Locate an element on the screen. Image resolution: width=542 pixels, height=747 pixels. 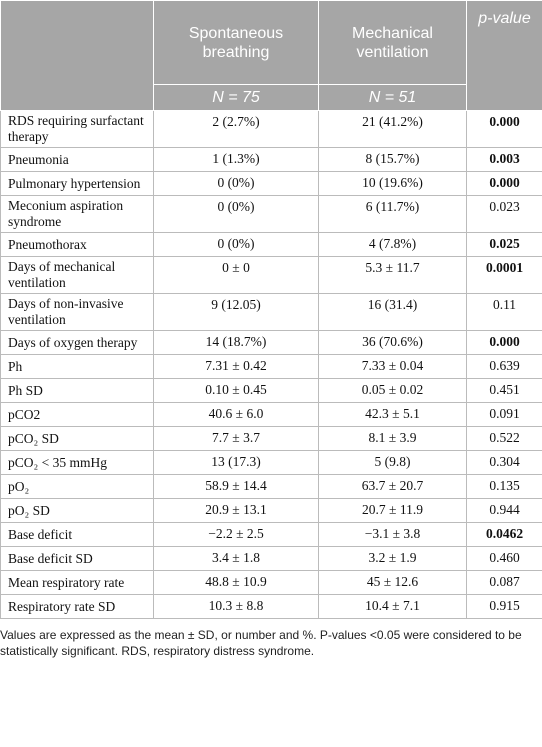
col-header: Spontaneous breathing is located at coordinates (236, 42).